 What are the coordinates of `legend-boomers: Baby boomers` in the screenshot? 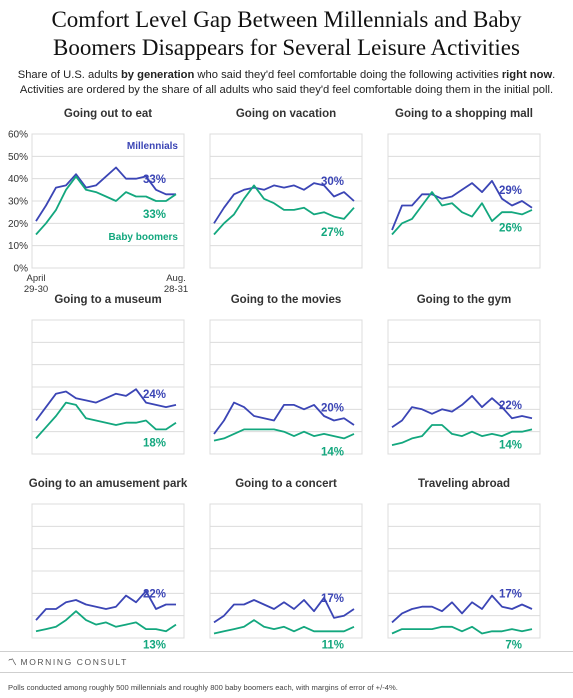 It's located at (144, 237).